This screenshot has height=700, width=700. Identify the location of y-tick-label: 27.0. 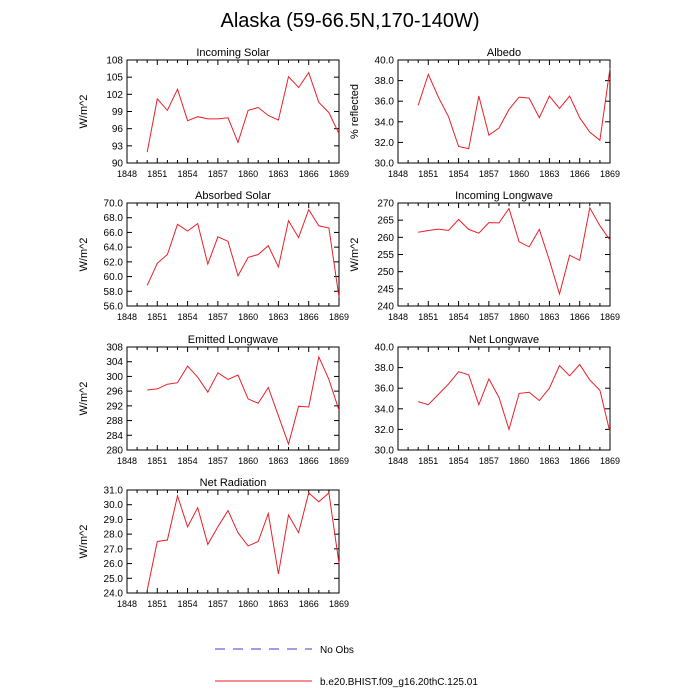
(114, 549).